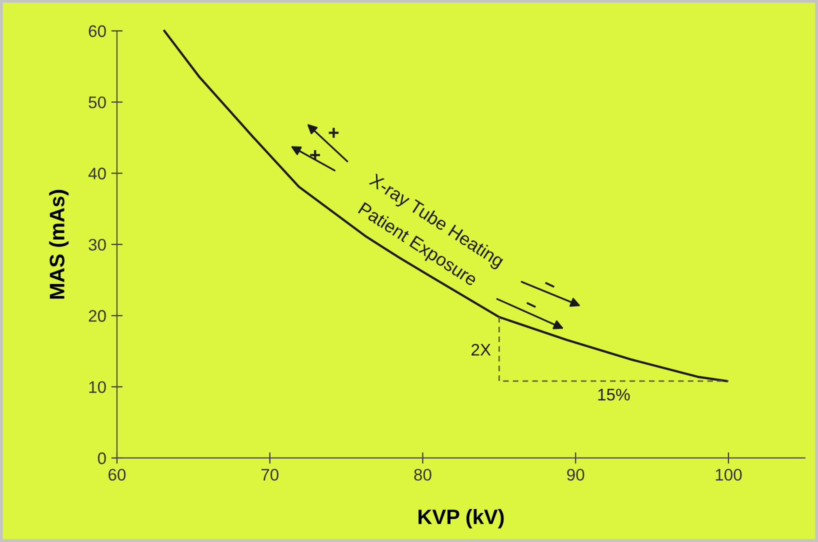 The height and width of the screenshot is (542, 818). What do you see at coordinates (102, 458) in the screenshot?
I see `y-tick-label: 0` at bounding box center [102, 458].